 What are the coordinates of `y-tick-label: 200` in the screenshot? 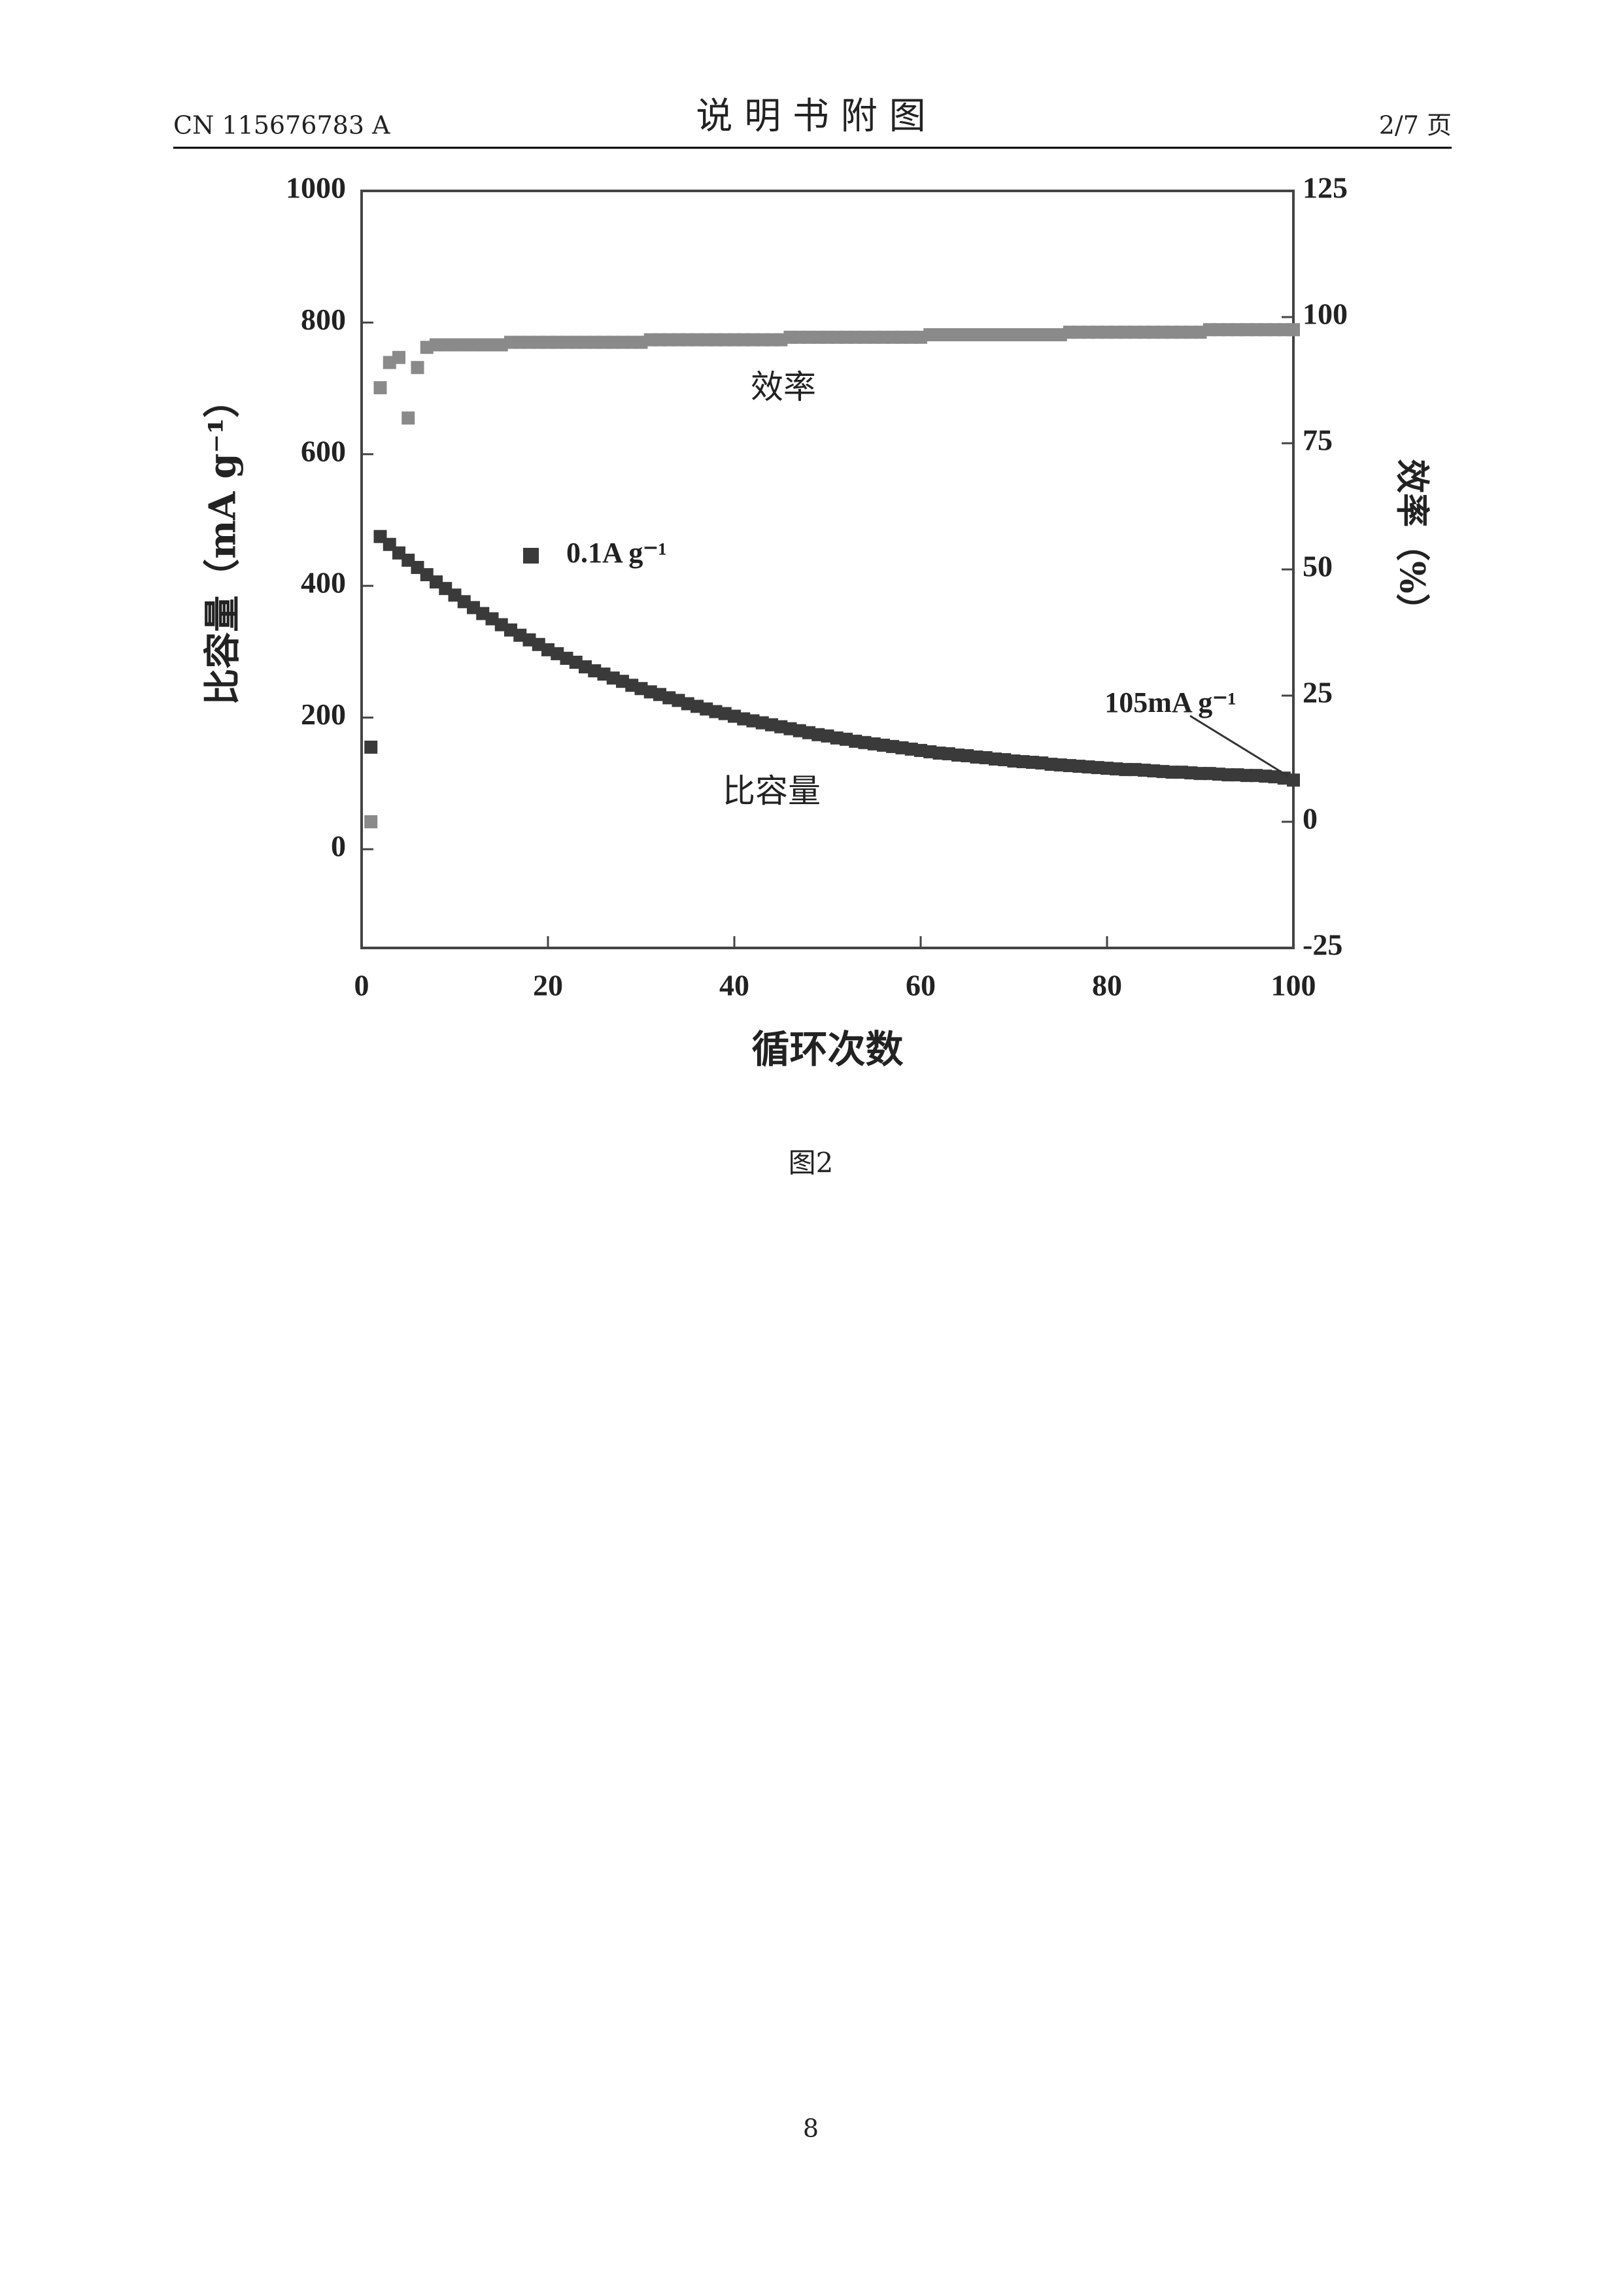 It's located at (323, 714).